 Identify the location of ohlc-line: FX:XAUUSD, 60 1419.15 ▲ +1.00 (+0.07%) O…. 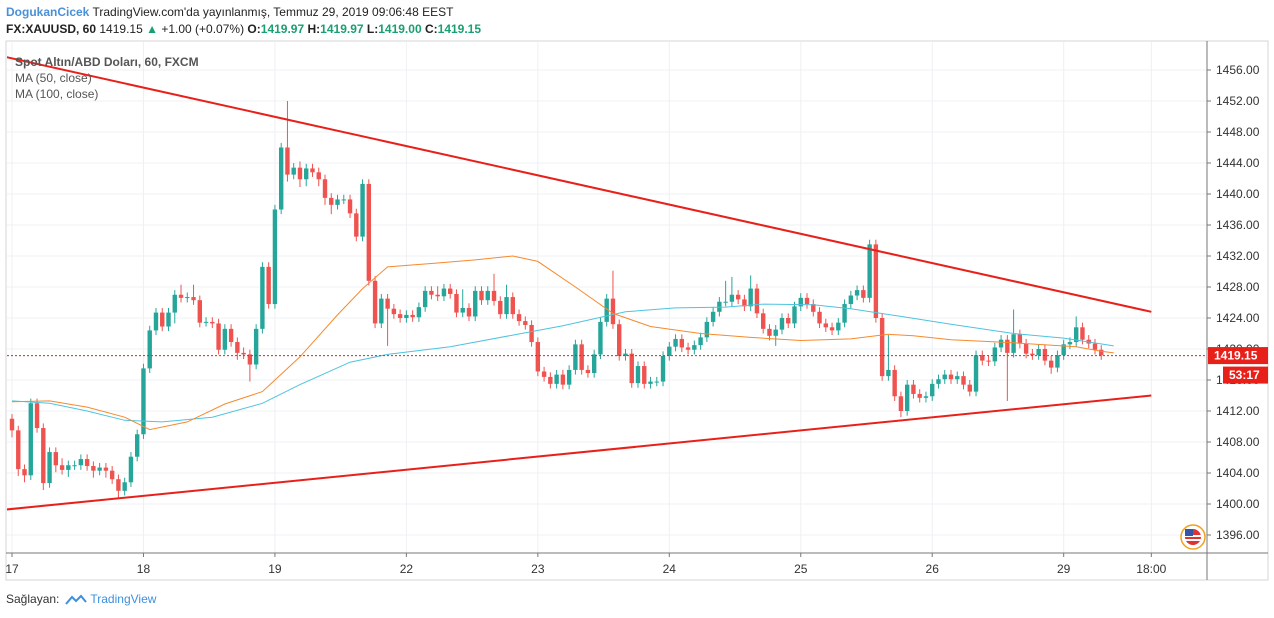
(243, 29).